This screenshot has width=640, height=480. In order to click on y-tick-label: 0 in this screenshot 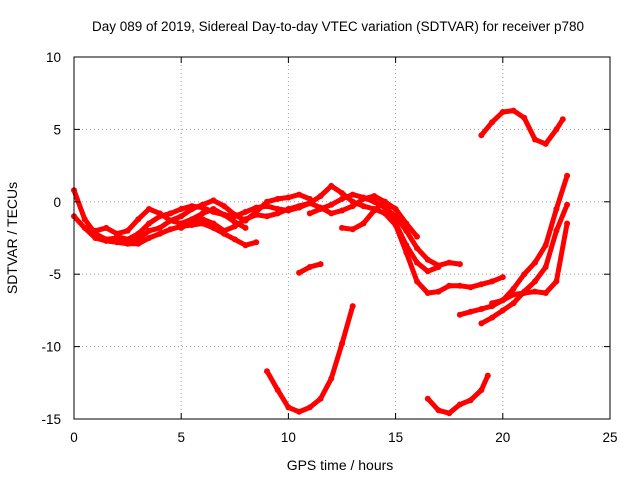, I will do `click(57, 202)`.